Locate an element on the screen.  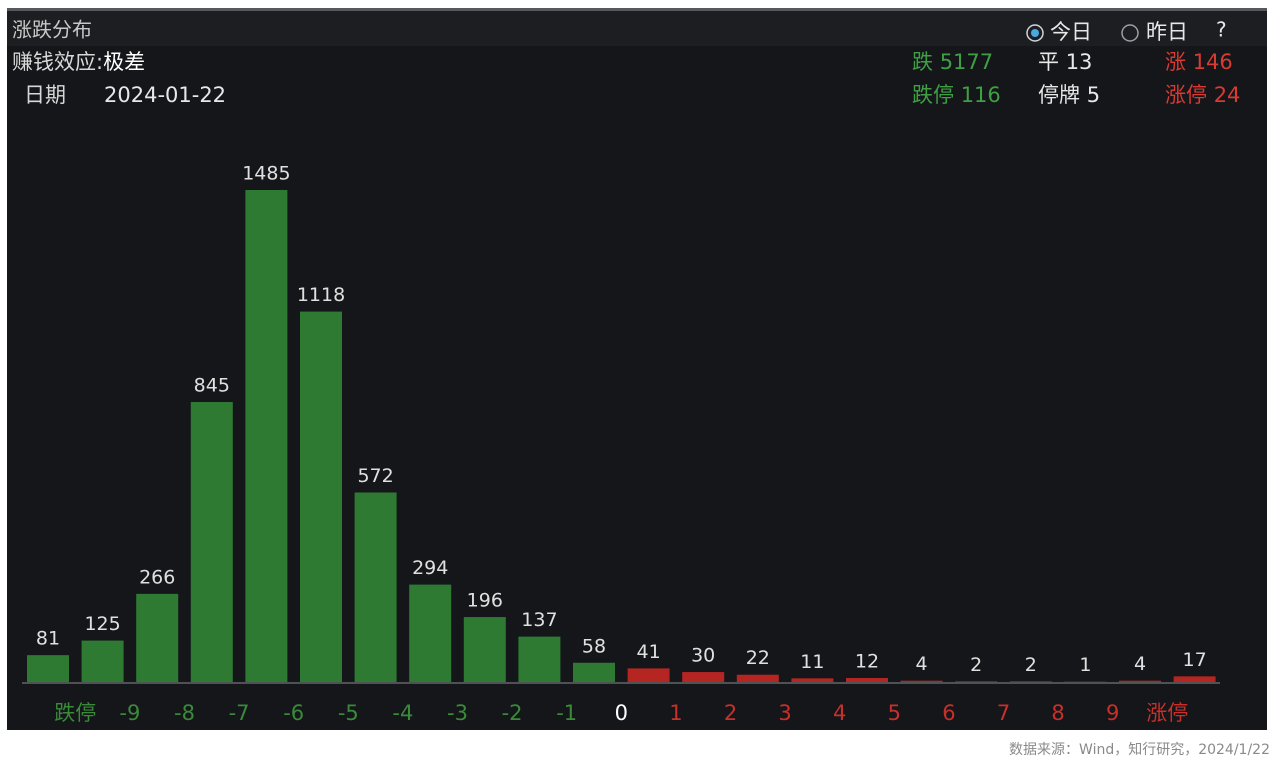
x-tick-label: -2 is located at coordinates (512, 713).